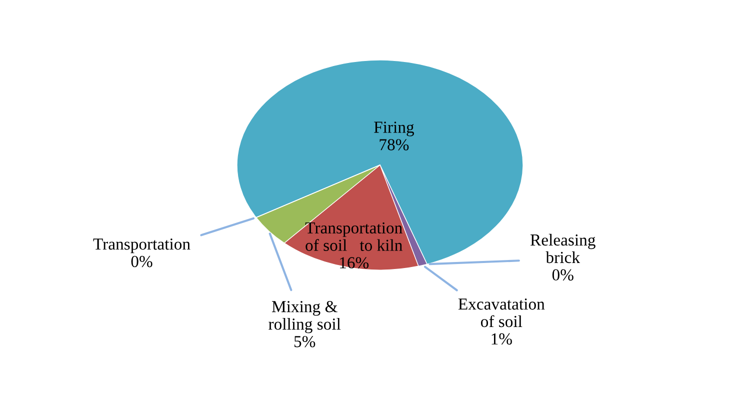 The height and width of the screenshot is (404, 732). I want to click on category-label: Transportation, so click(141, 246).